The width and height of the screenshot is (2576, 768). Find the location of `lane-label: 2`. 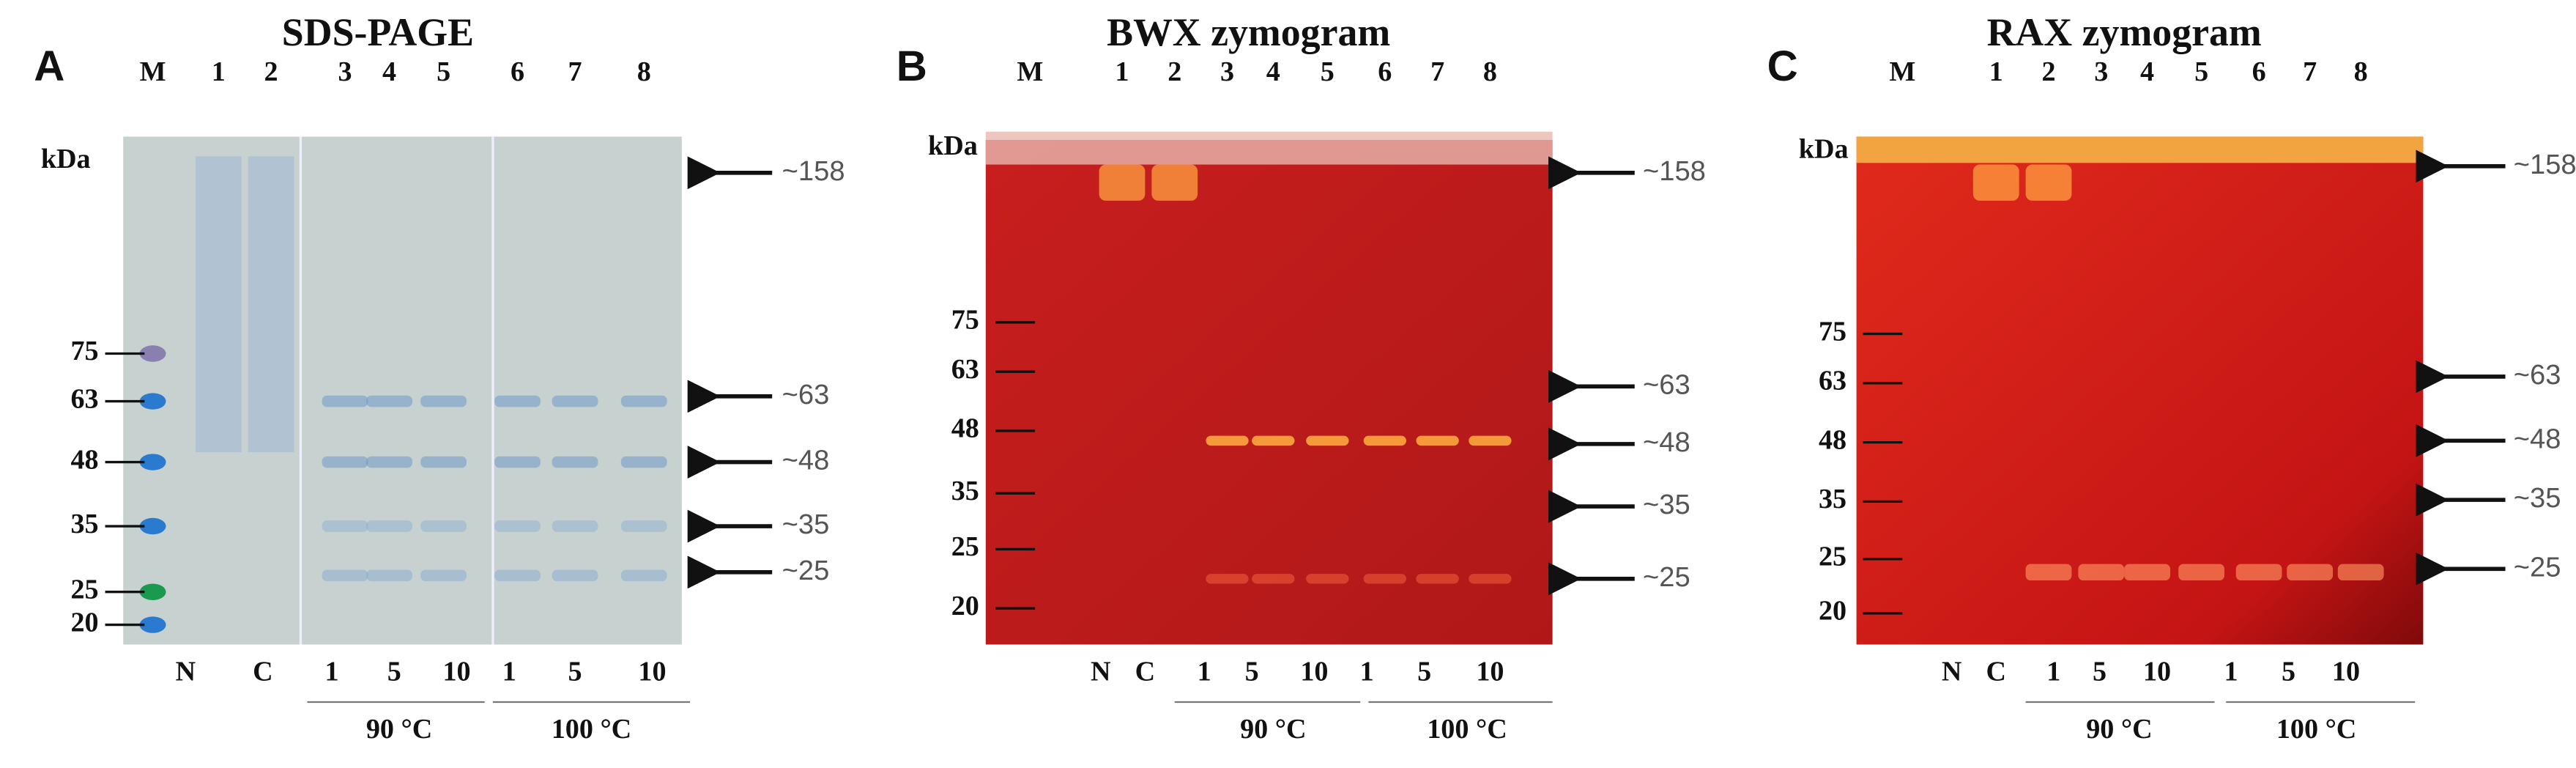

lane-label: 2 is located at coordinates (1174, 71).